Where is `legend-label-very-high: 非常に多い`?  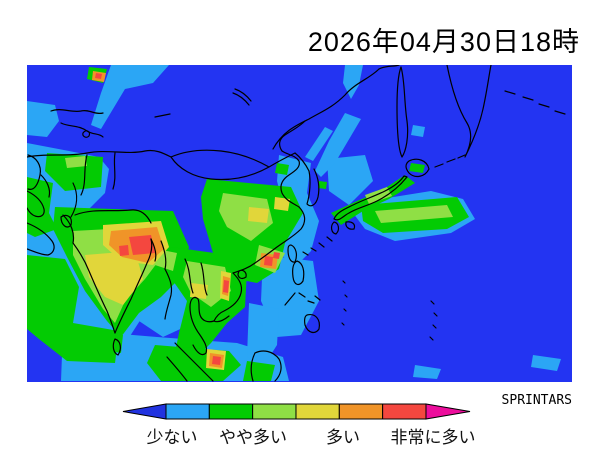
legend-label-very-high: 非常に多い is located at coordinates (433, 437).